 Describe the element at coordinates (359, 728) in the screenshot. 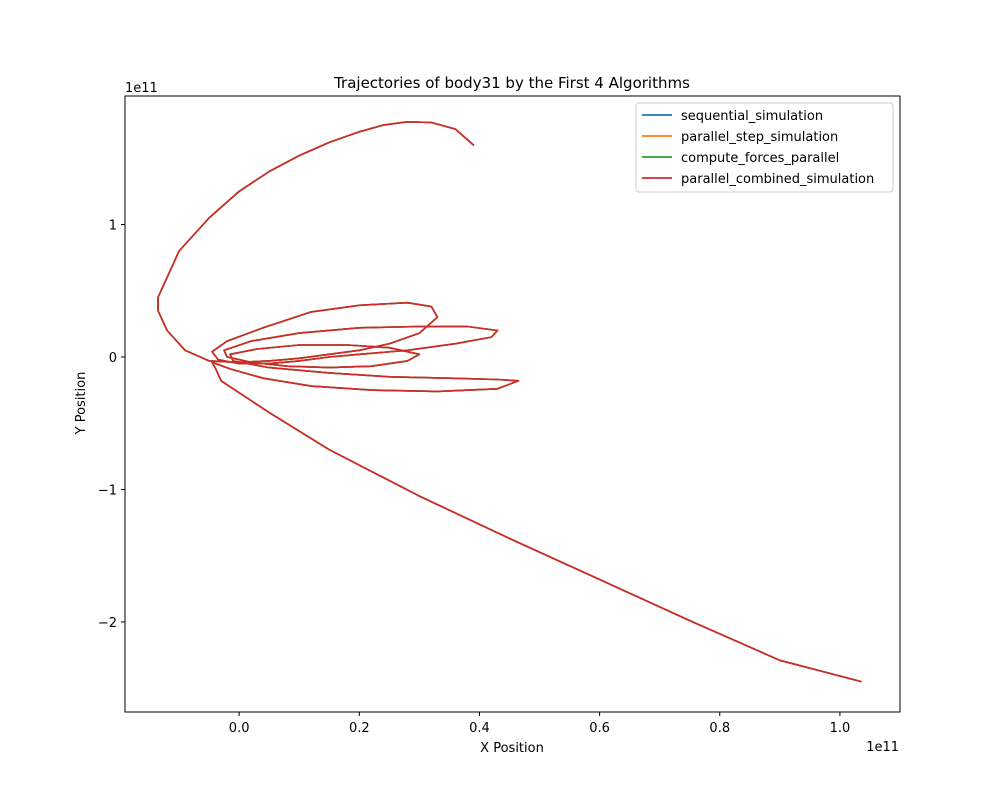

I see `x-tick-label: 0.2` at that location.